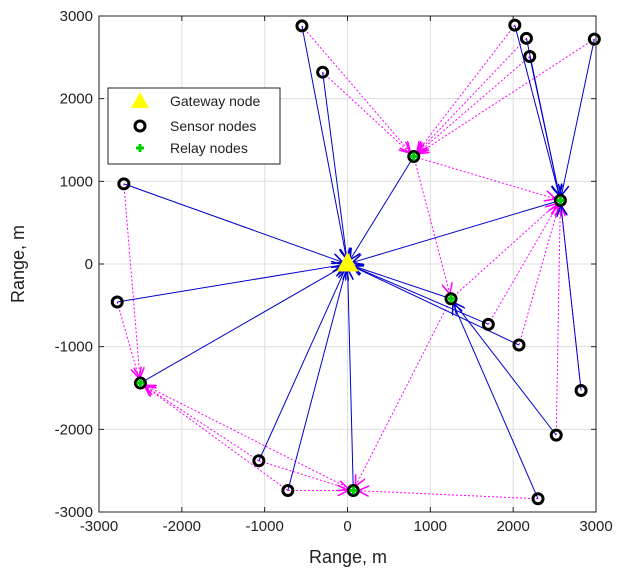  Describe the element at coordinates (76, 16) in the screenshot. I see `y-tick-label: 3000` at that location.